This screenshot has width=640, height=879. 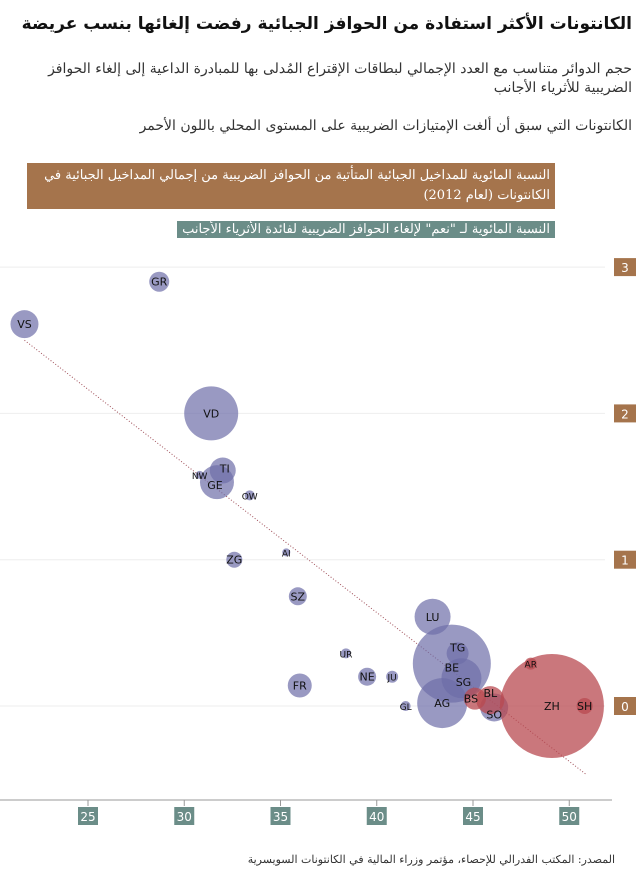 I want to click on y-tick-label: 1, so click(x=625, y=561).